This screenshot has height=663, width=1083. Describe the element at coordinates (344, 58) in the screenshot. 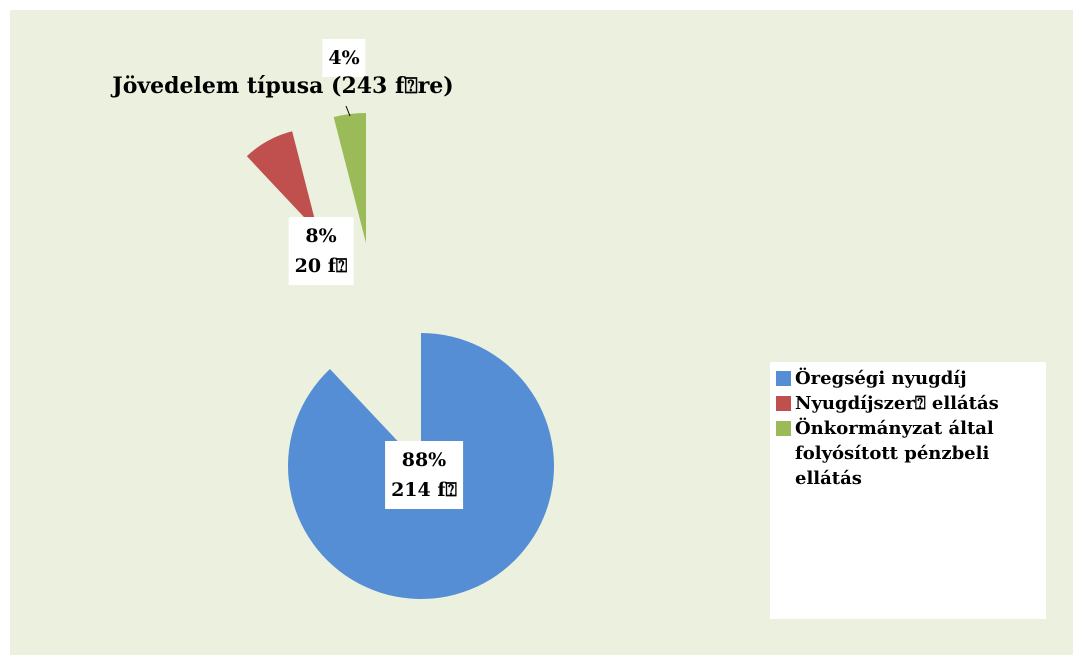

I see `data-label: 4%` at that location.